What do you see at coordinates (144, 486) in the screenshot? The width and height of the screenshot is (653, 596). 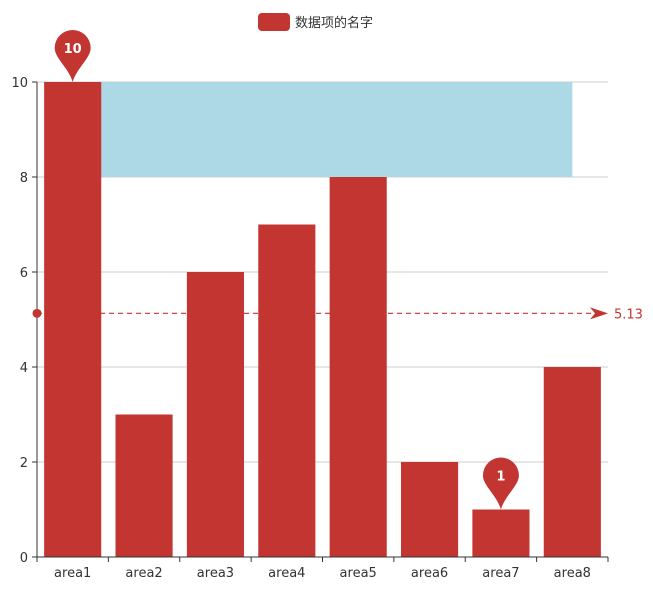 I see `bar-area2` at bounding box center [144, 486].